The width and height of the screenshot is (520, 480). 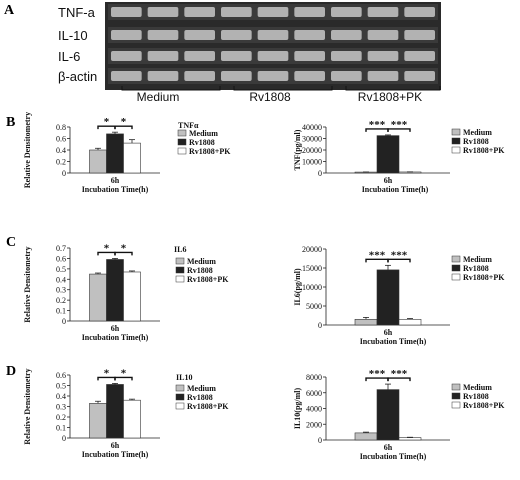 What do you see at coordinates (312, 127) in the screenshot?
I see `y-tick-label: 40000` at bounding box center [312, 127].